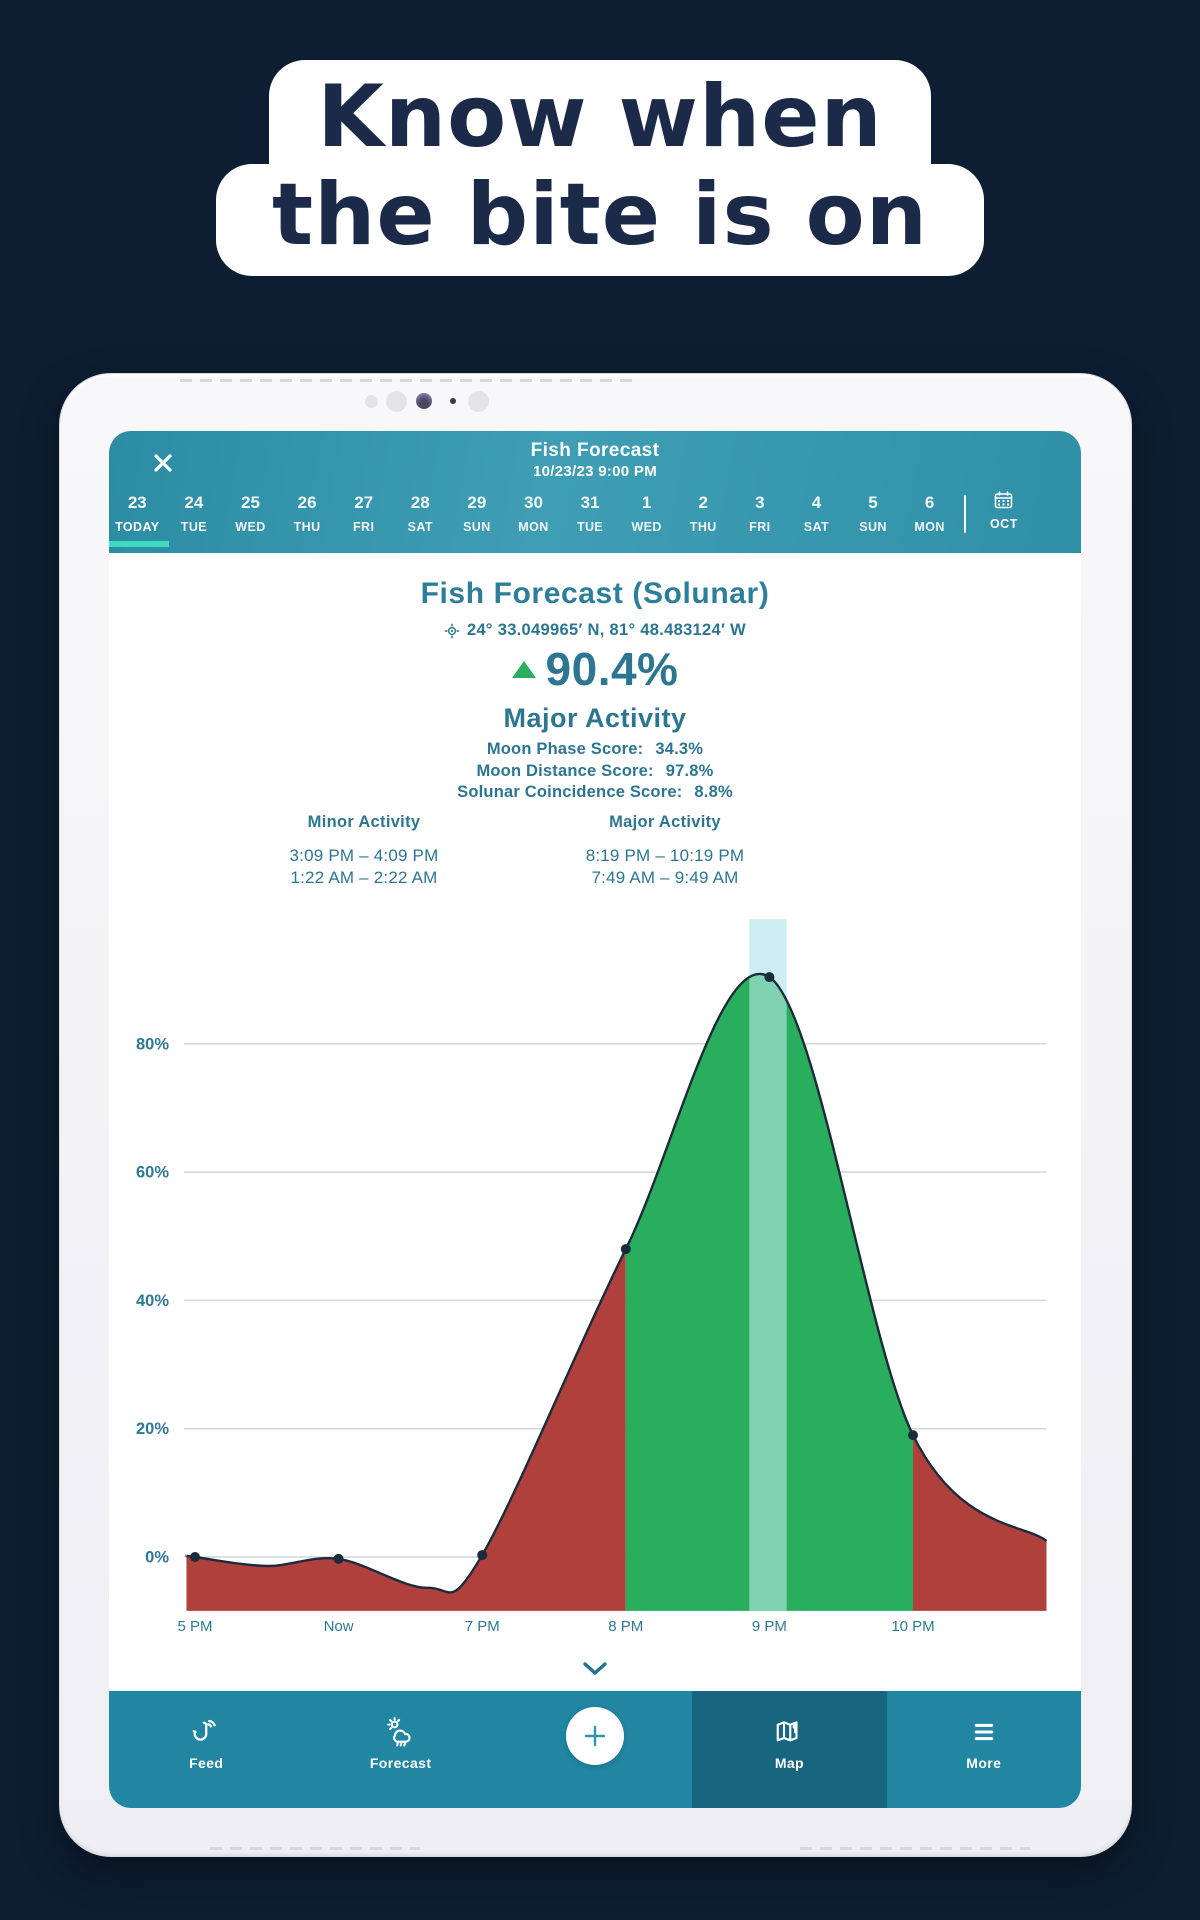 Image resolution: width=1200 pixels, height=1920 pixels. Describe the element at coordinates (315, 1848) in the screenshot. I see `speaker-grille-left` at that location.